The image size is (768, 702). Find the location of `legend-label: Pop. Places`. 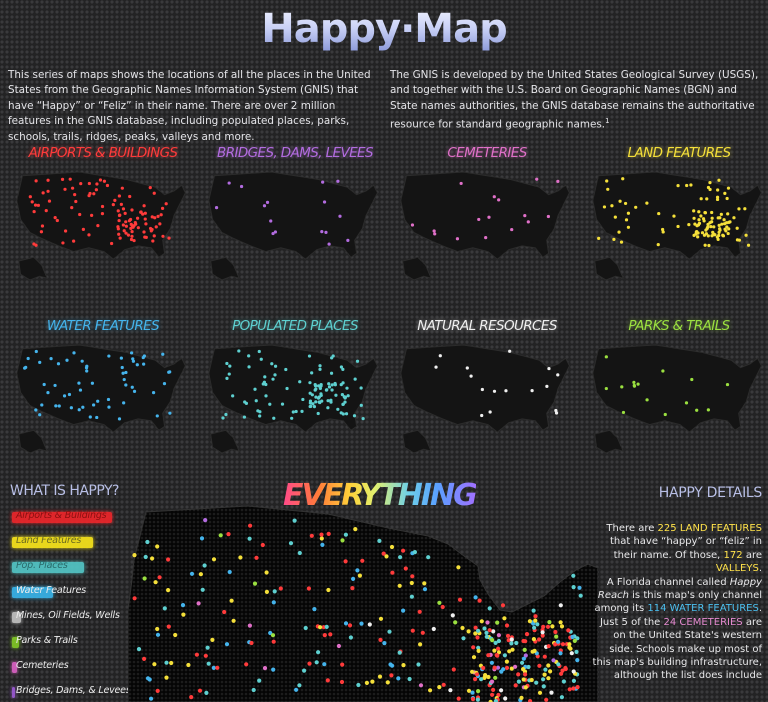

legend-label: Pop. Places is located at coordinates (42, 565).